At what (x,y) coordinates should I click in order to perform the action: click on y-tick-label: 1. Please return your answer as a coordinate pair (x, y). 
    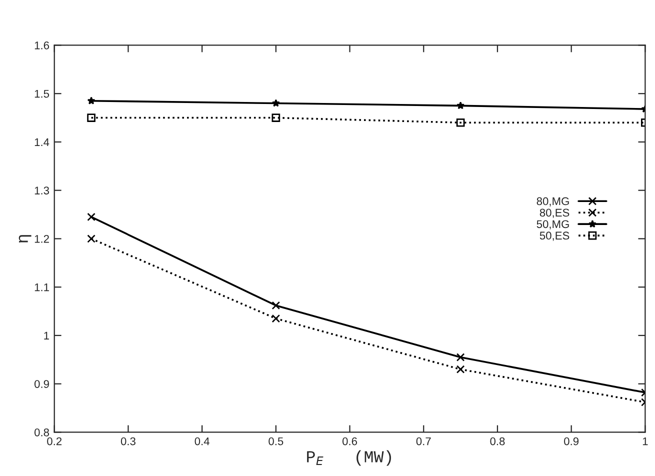
    Looking at the image, I should click on (46, 336).